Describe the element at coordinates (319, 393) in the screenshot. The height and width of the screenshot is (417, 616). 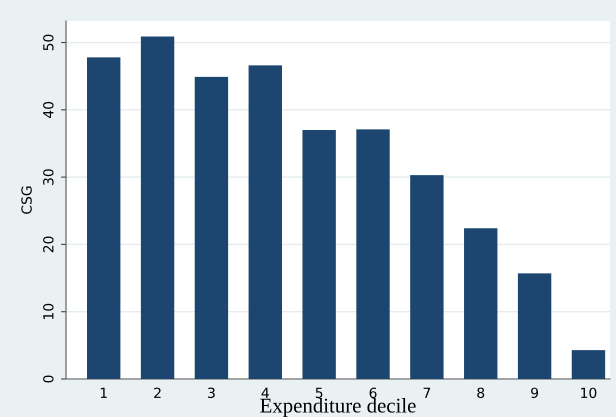
I see `x-tick-label: 5` at that location.